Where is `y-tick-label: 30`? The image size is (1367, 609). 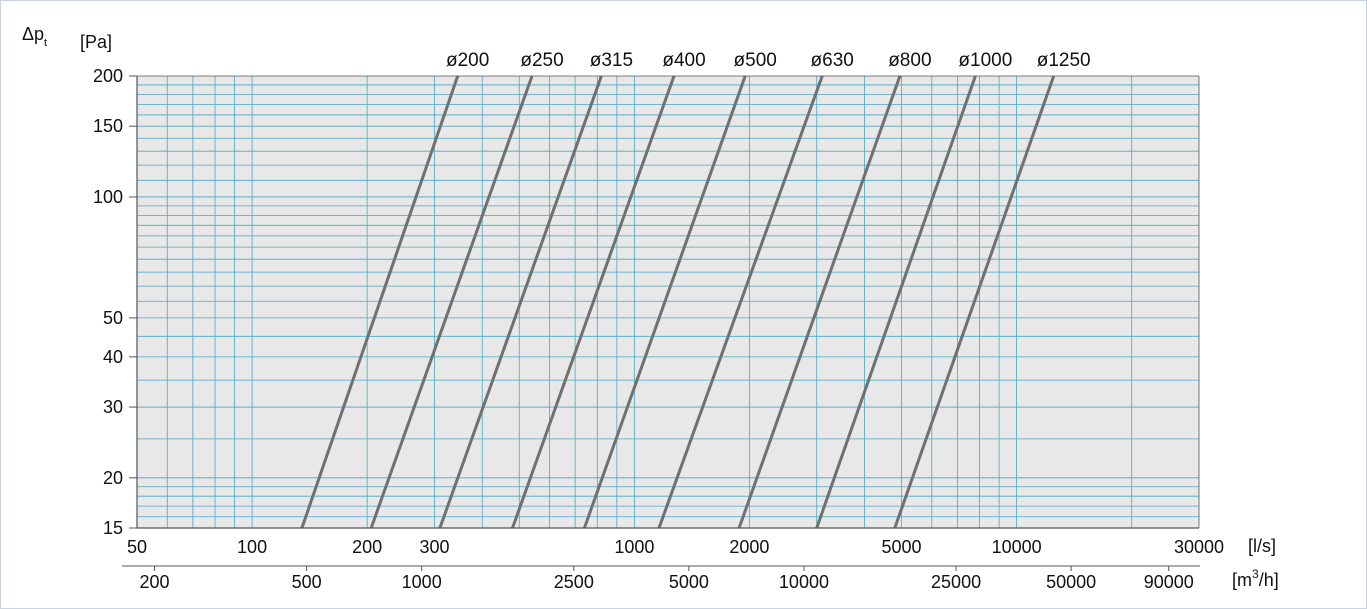 y-tick-label: 30 is located at coordinates (113, 407).